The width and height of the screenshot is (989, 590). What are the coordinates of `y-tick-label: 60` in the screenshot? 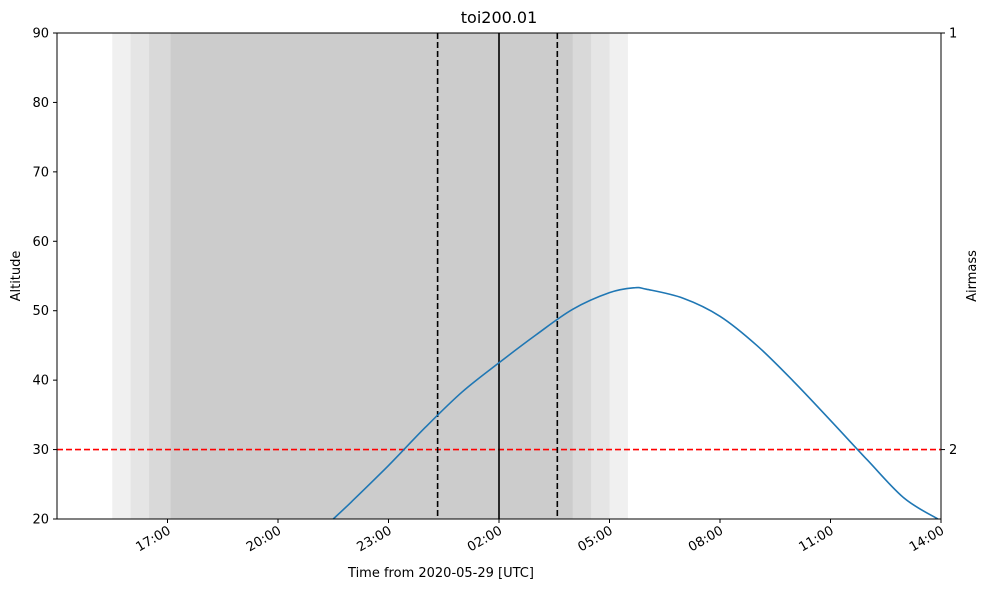 It's located at (40, 242).